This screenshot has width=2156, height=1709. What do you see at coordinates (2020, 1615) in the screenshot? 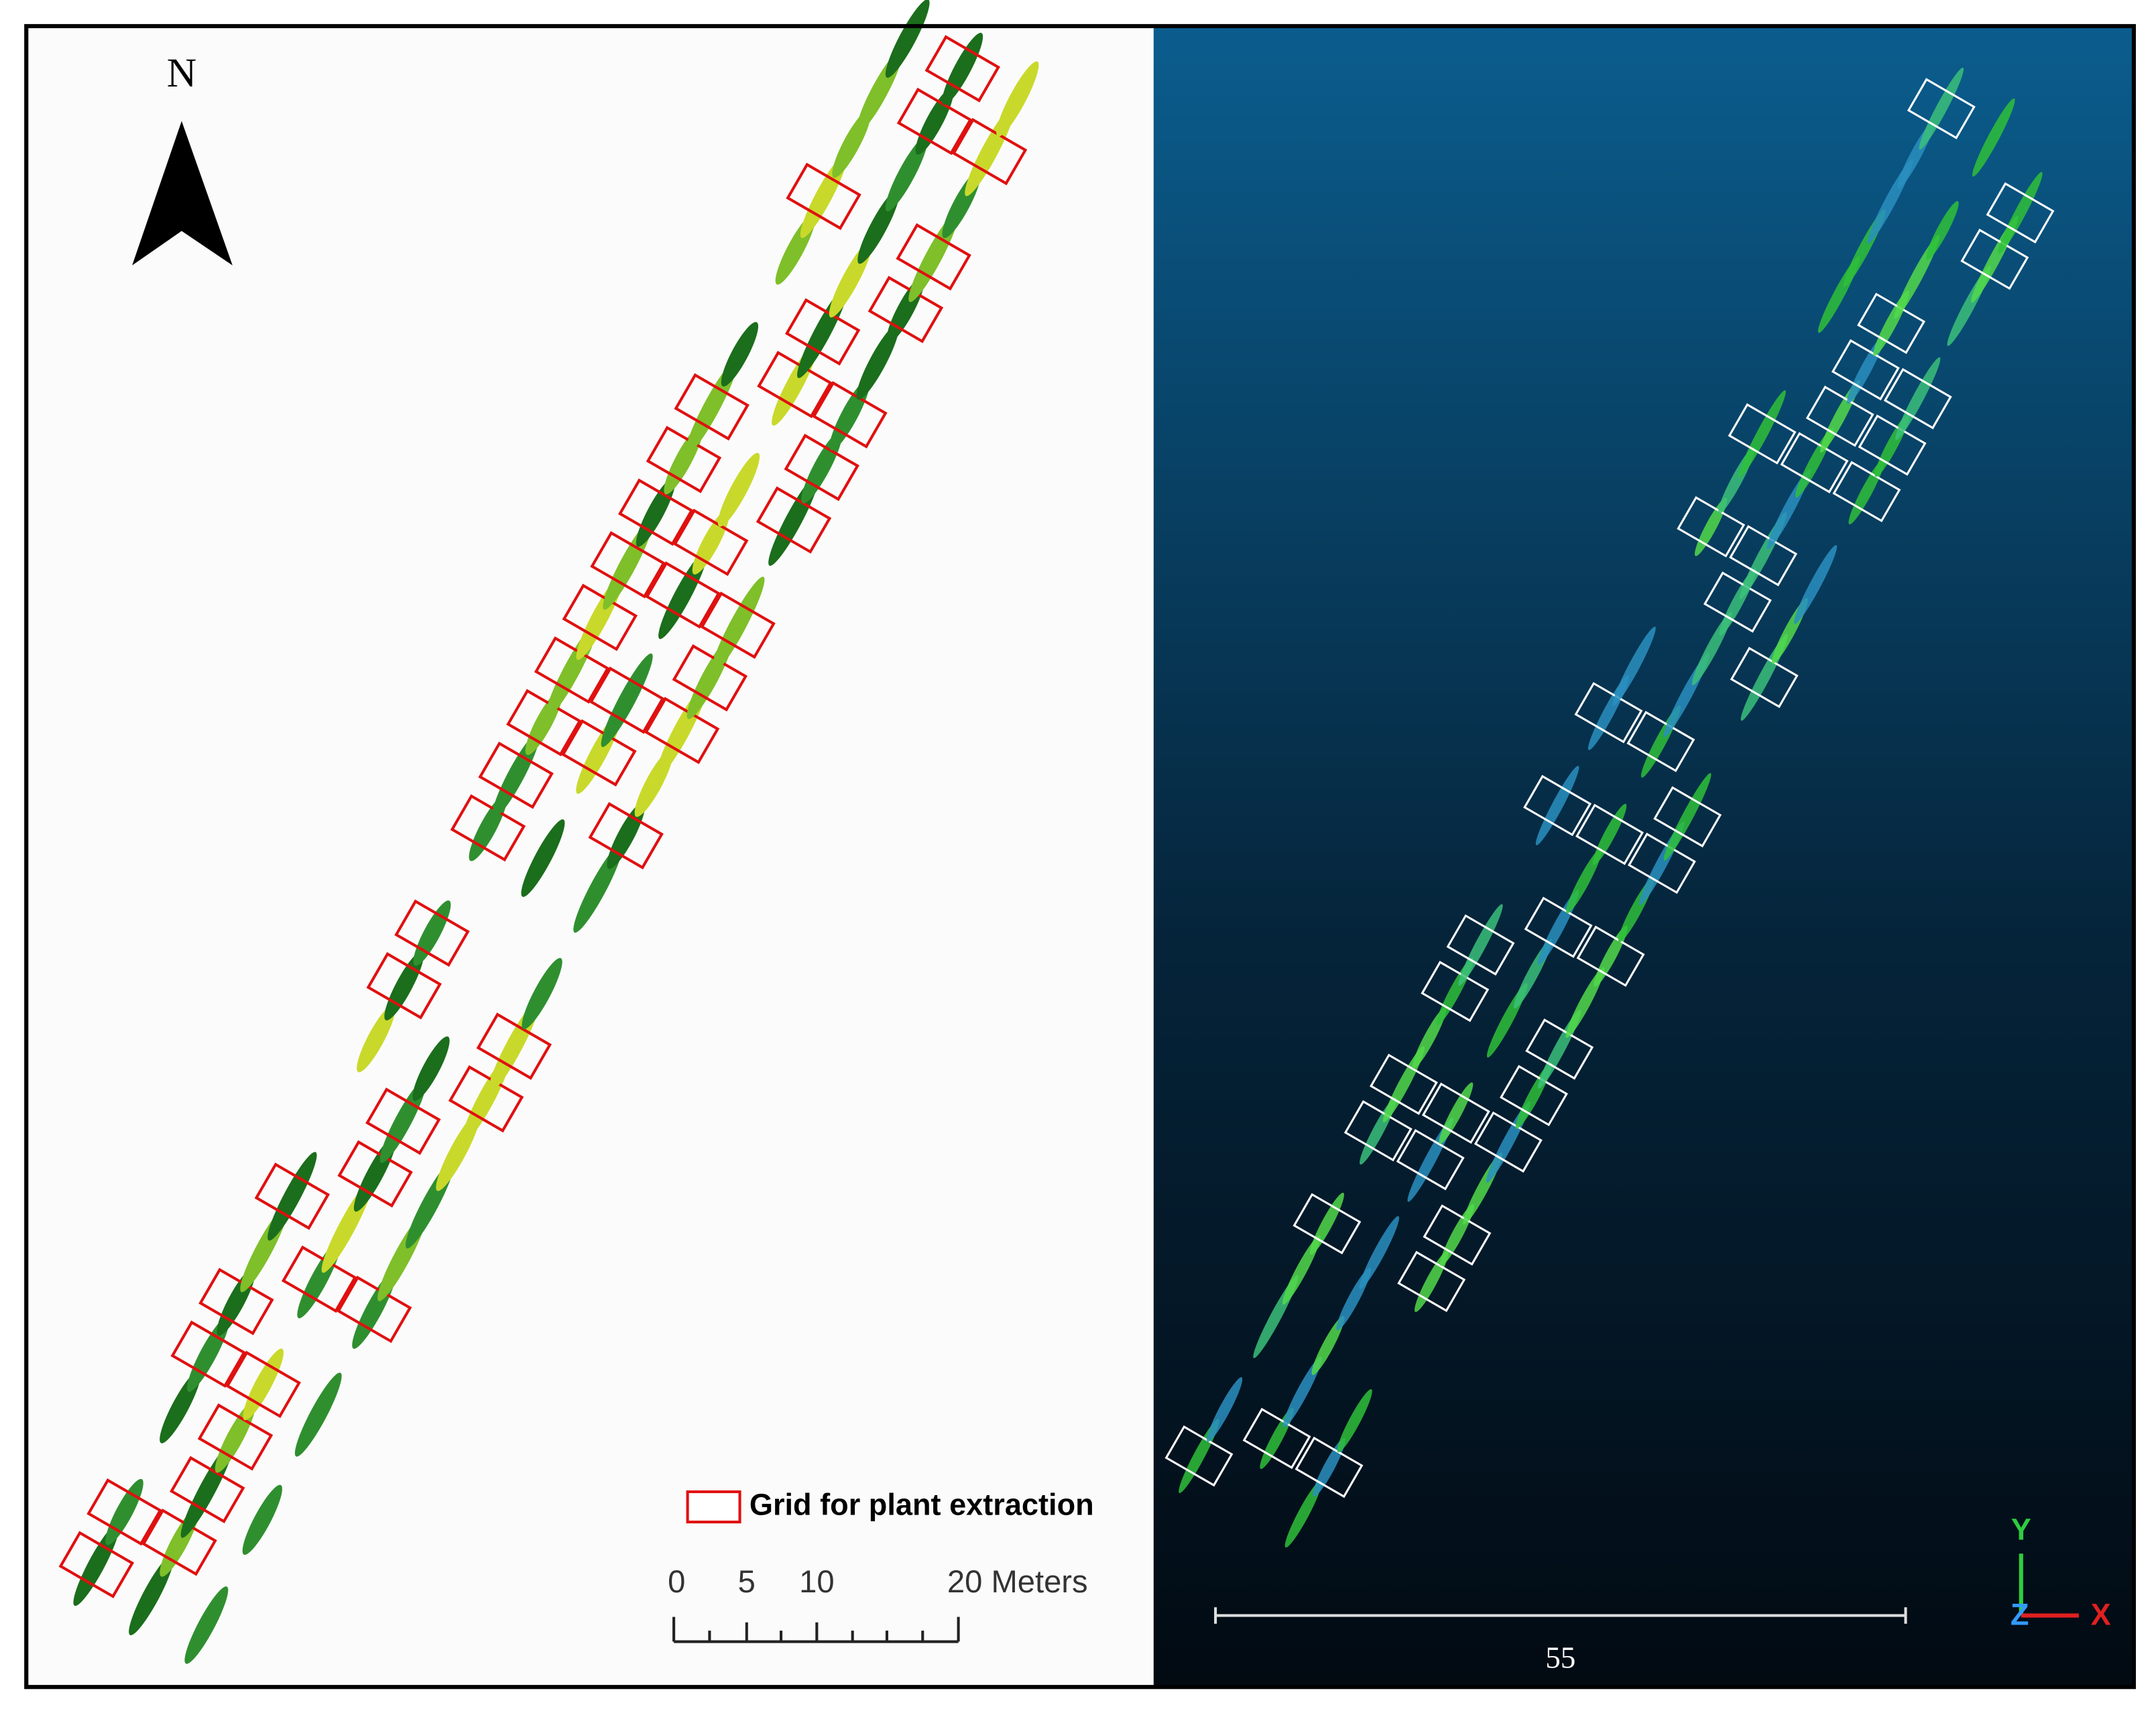
I see `axis-label-z: Z` at bounding box center [2020, 1615].